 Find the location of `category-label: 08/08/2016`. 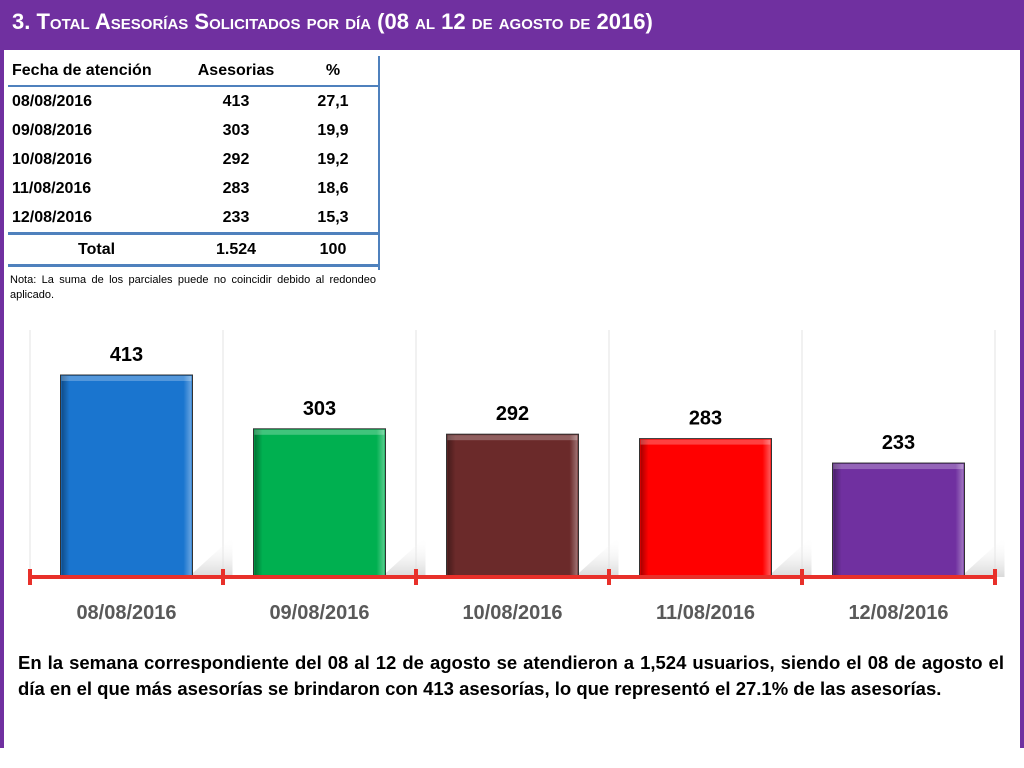

category-label: 08/08/2016 is located at coordinates (126, 613).